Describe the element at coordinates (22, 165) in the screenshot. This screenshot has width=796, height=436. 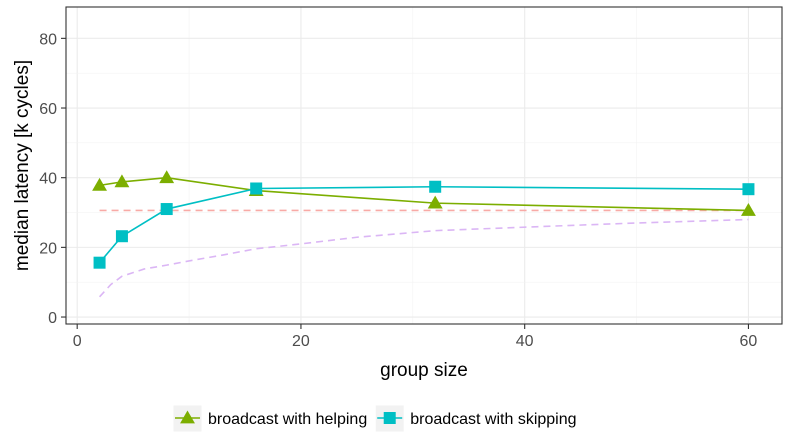
I see `y-axis-title: median latency [k cycles]` at that location.